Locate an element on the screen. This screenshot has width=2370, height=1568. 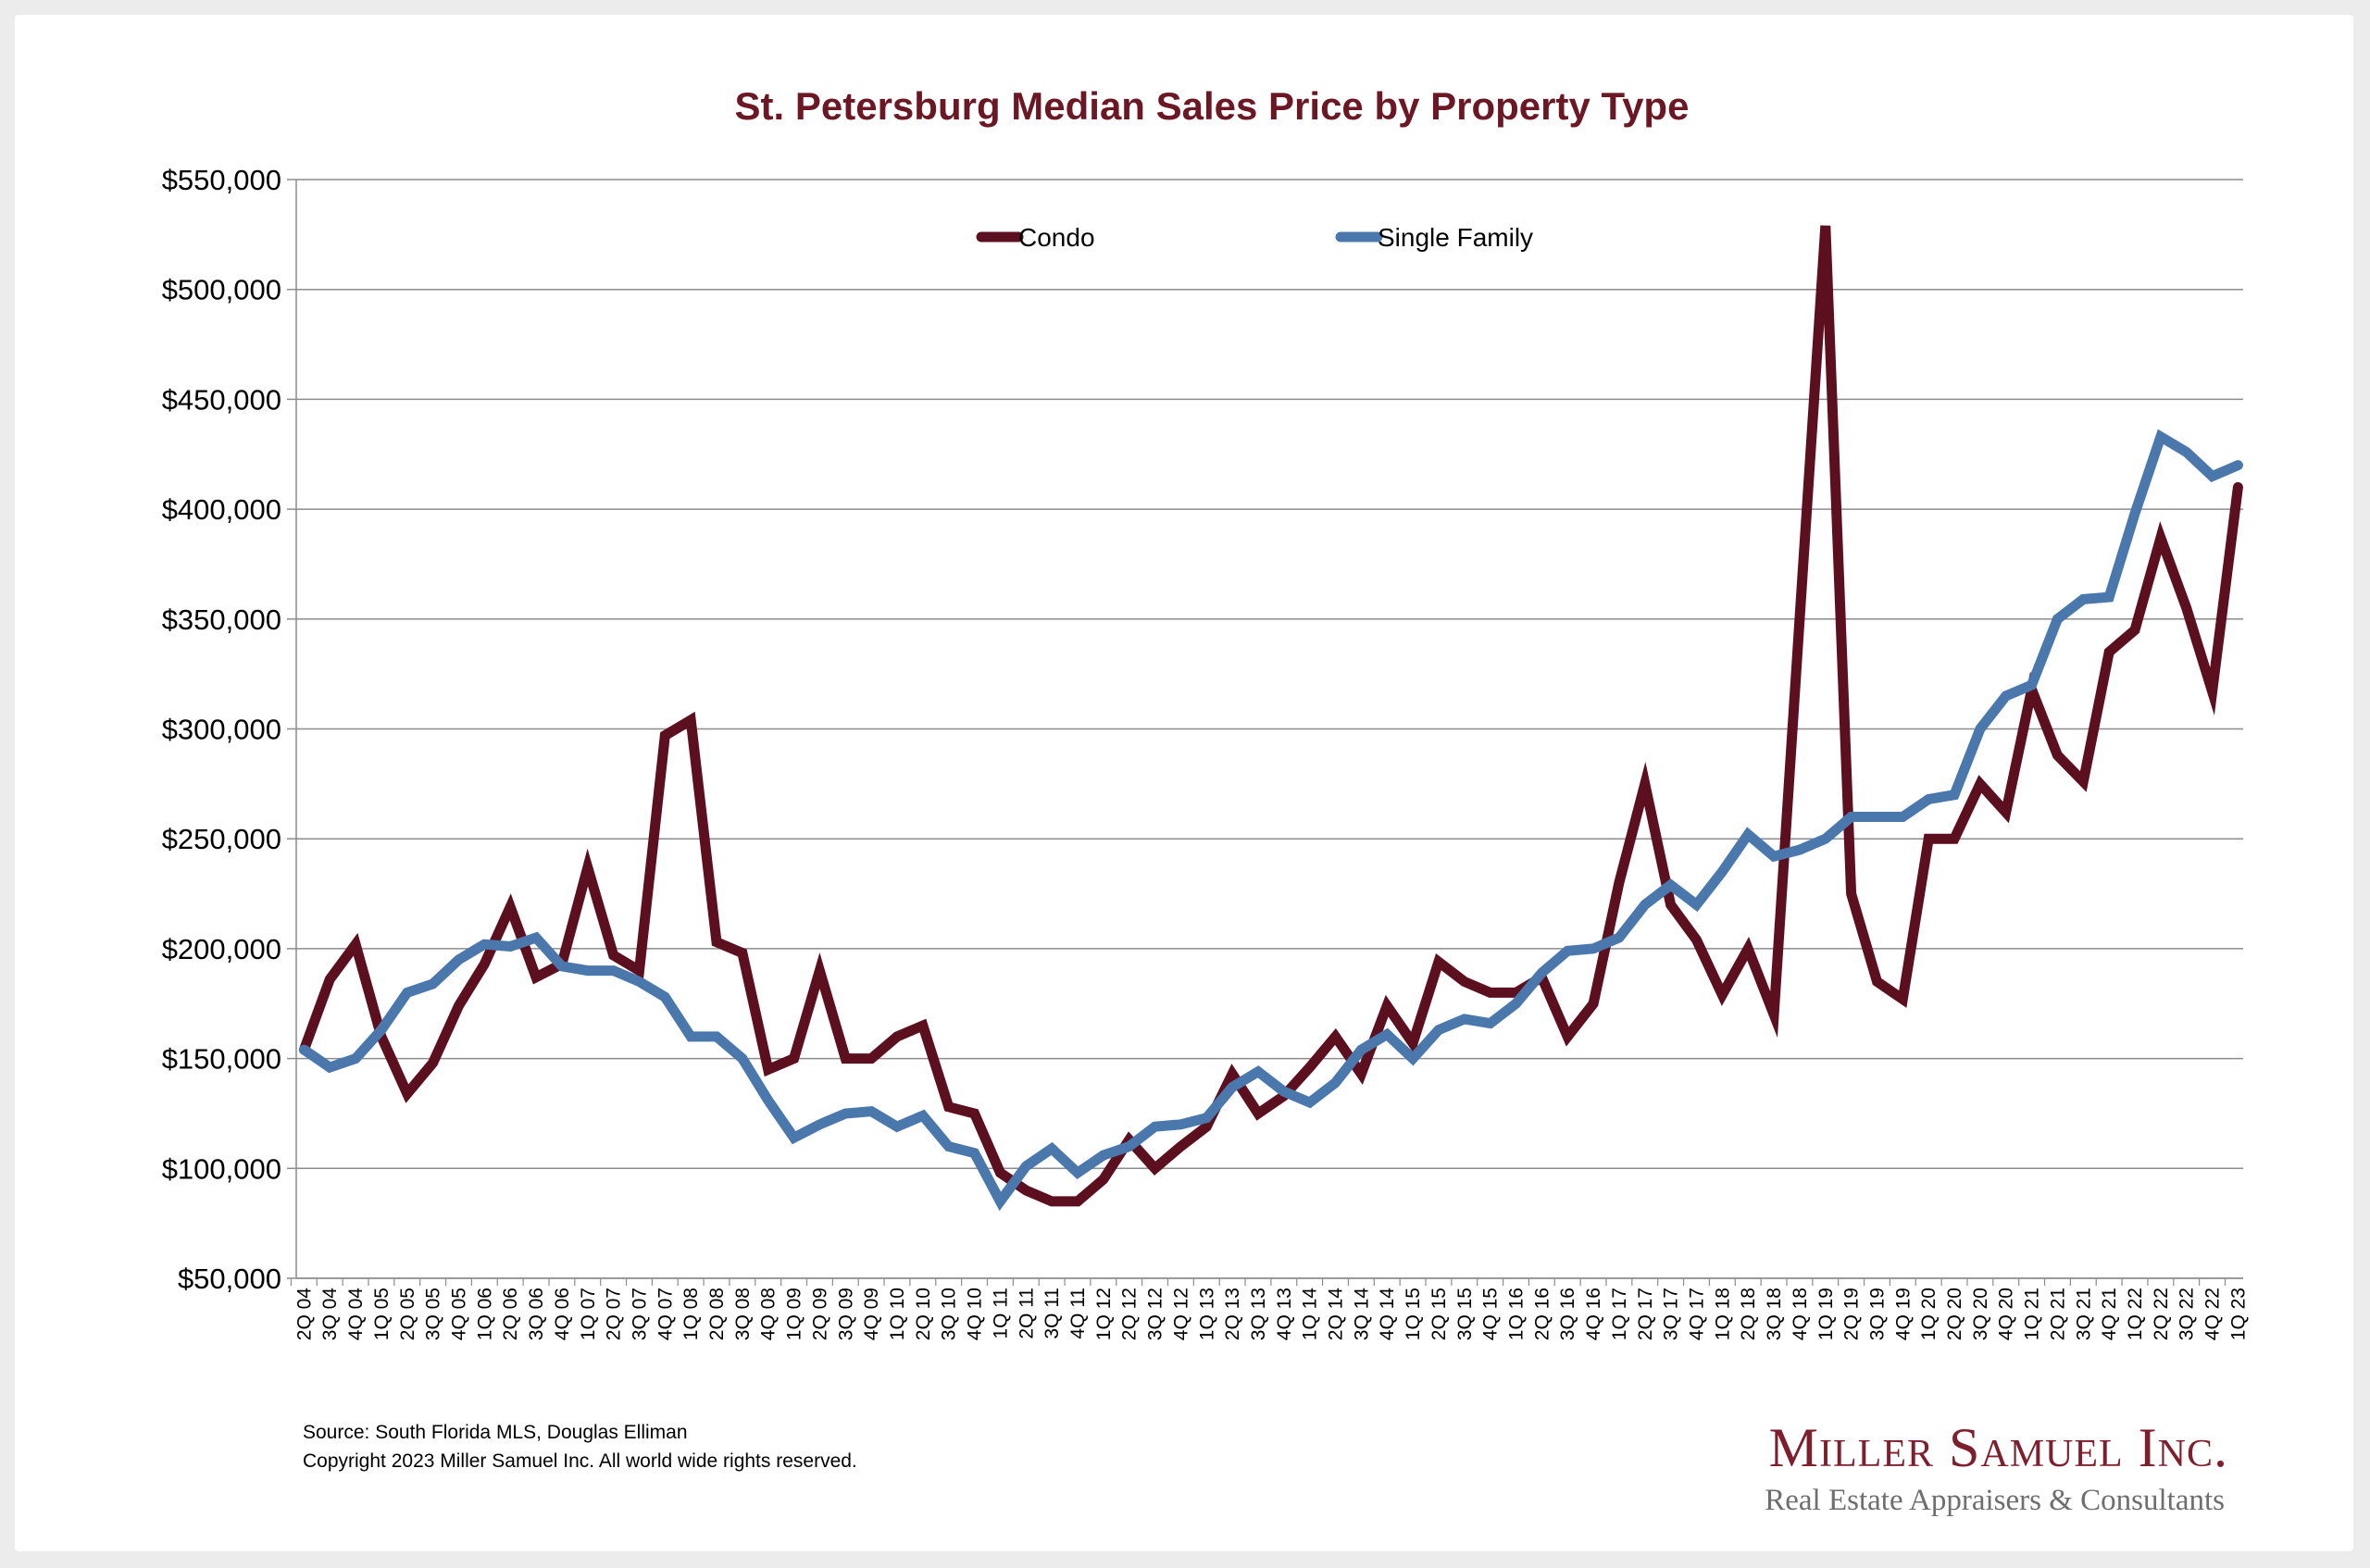
x-tick-label: 3Q 17 is located at coordinates (1671, 1314).